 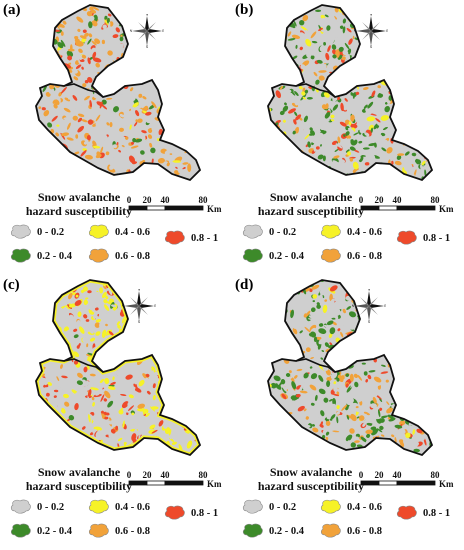 What do you see at coordinates (12, 10) in the screenshot?
I see `panel-label-a: (a)` at bounding box center [12, 10].